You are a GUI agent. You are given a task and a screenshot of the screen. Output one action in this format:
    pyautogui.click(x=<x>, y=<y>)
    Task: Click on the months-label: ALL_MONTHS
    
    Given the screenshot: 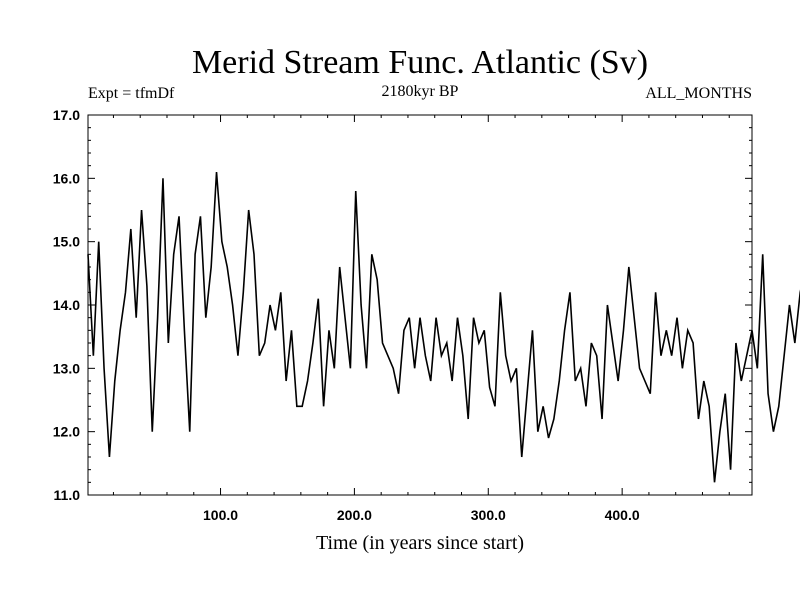 What is the action you would take?
    pyautogui.click(x=698, y=93)
    